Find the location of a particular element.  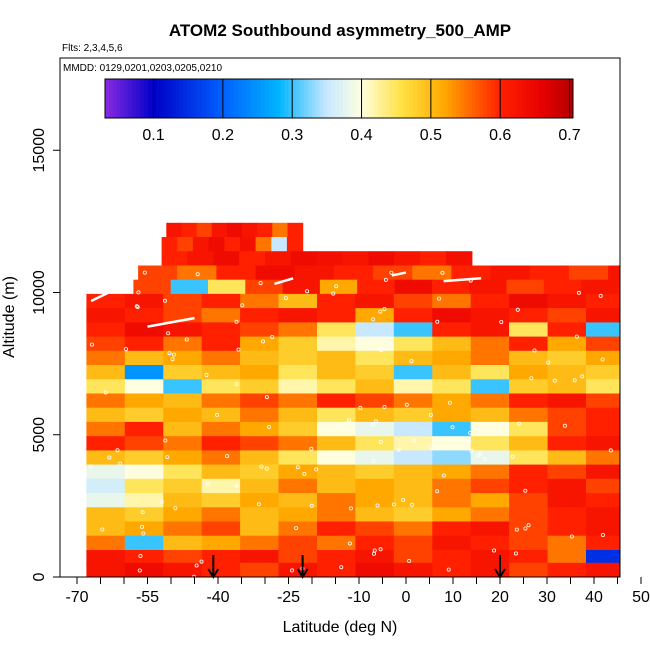

x-tick-label: -55 is located at coordinates (147, 597).